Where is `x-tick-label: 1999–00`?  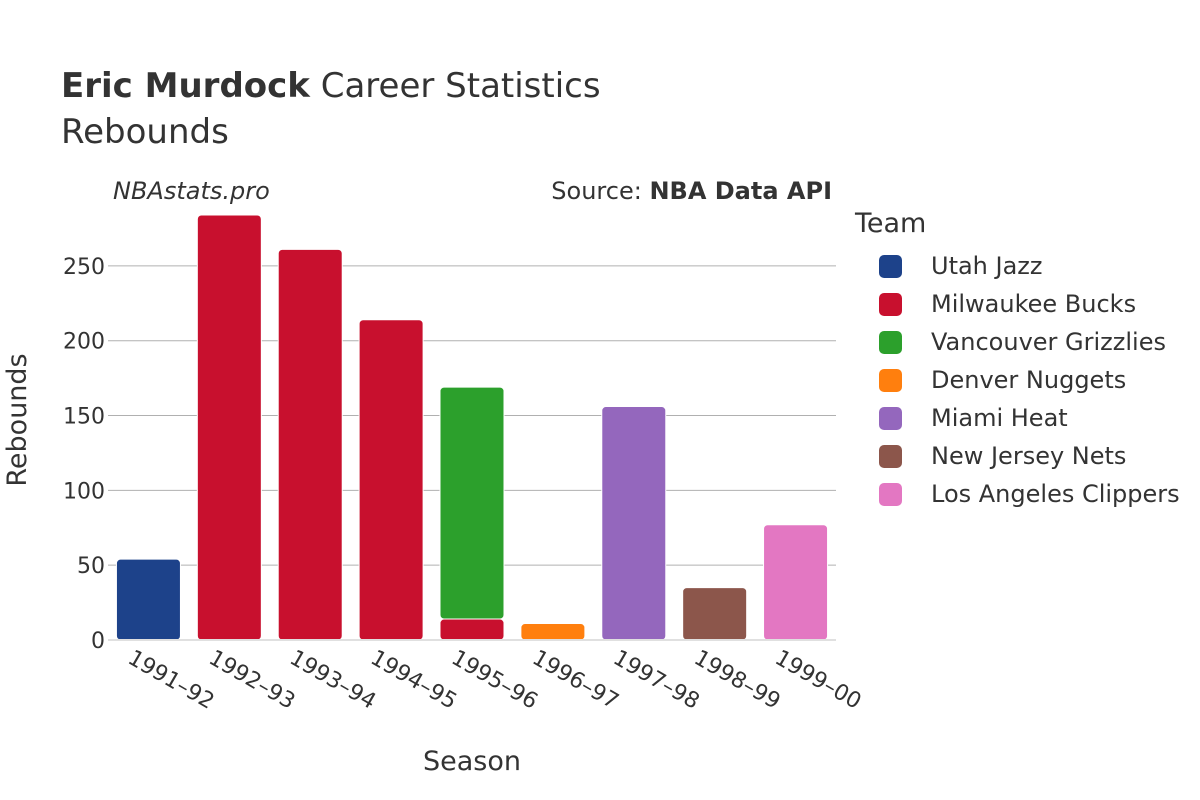
x-tick-label: 1999–00 is located at coordinates (818, 680).